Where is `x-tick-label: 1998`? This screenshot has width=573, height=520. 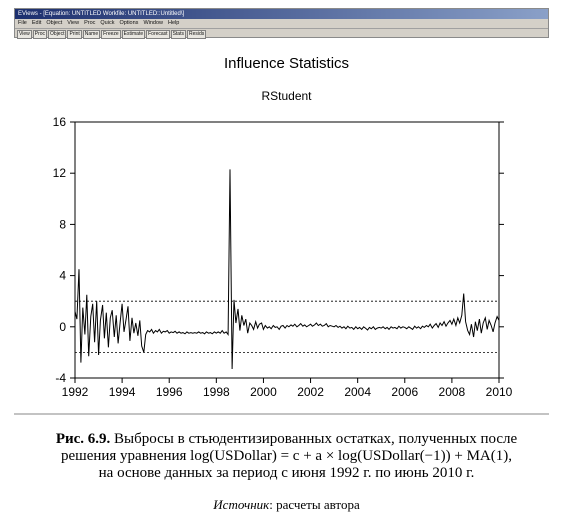 x-tick-label: 1998 is located at coordinates (216, 392).